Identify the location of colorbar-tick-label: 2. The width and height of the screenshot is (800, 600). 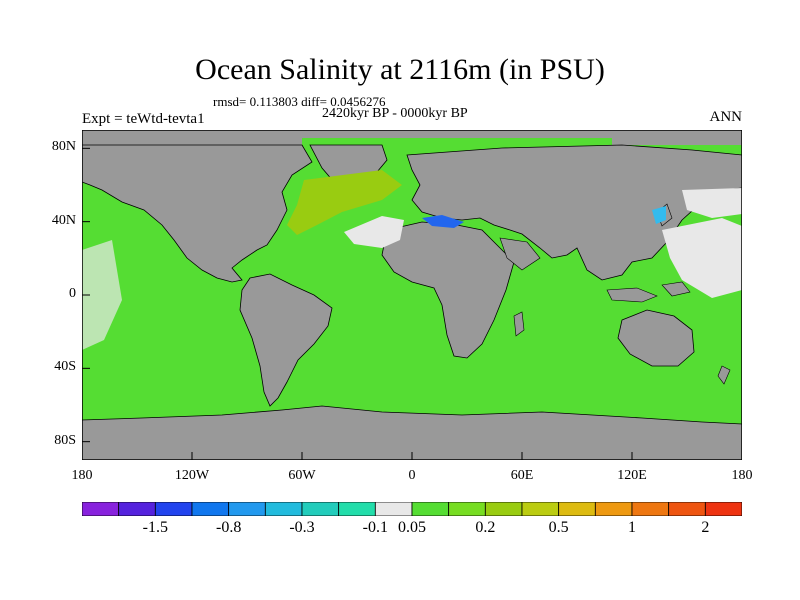
(705, 527).